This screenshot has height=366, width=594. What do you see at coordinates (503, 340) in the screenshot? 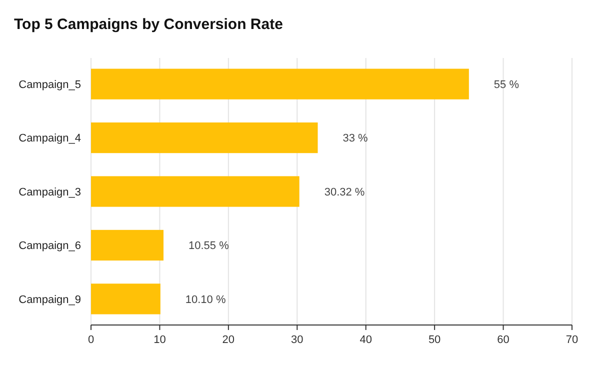
I see `x-tick-label: 60` at bounding box center [503, 340].